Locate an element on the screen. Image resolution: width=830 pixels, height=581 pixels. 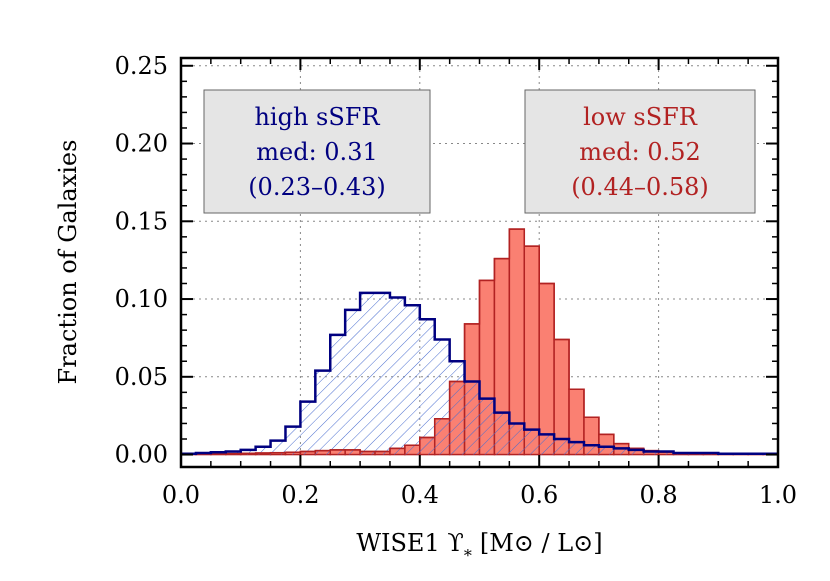
x-tick-labels: 0.0 0.2 0.4 0.6 0.8 1.0 is located at coordinates (479, 495).